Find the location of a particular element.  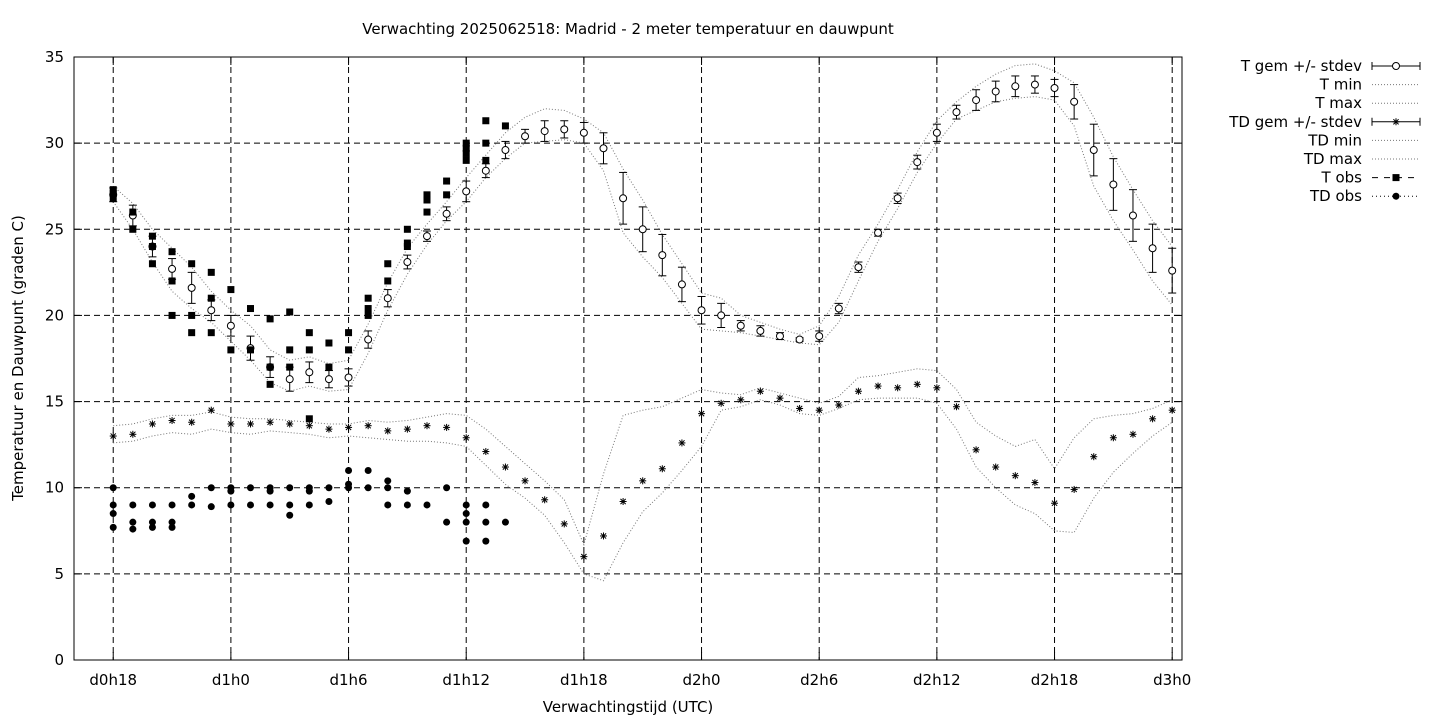

legend-label: T min is located at coordinates (1340, 85).